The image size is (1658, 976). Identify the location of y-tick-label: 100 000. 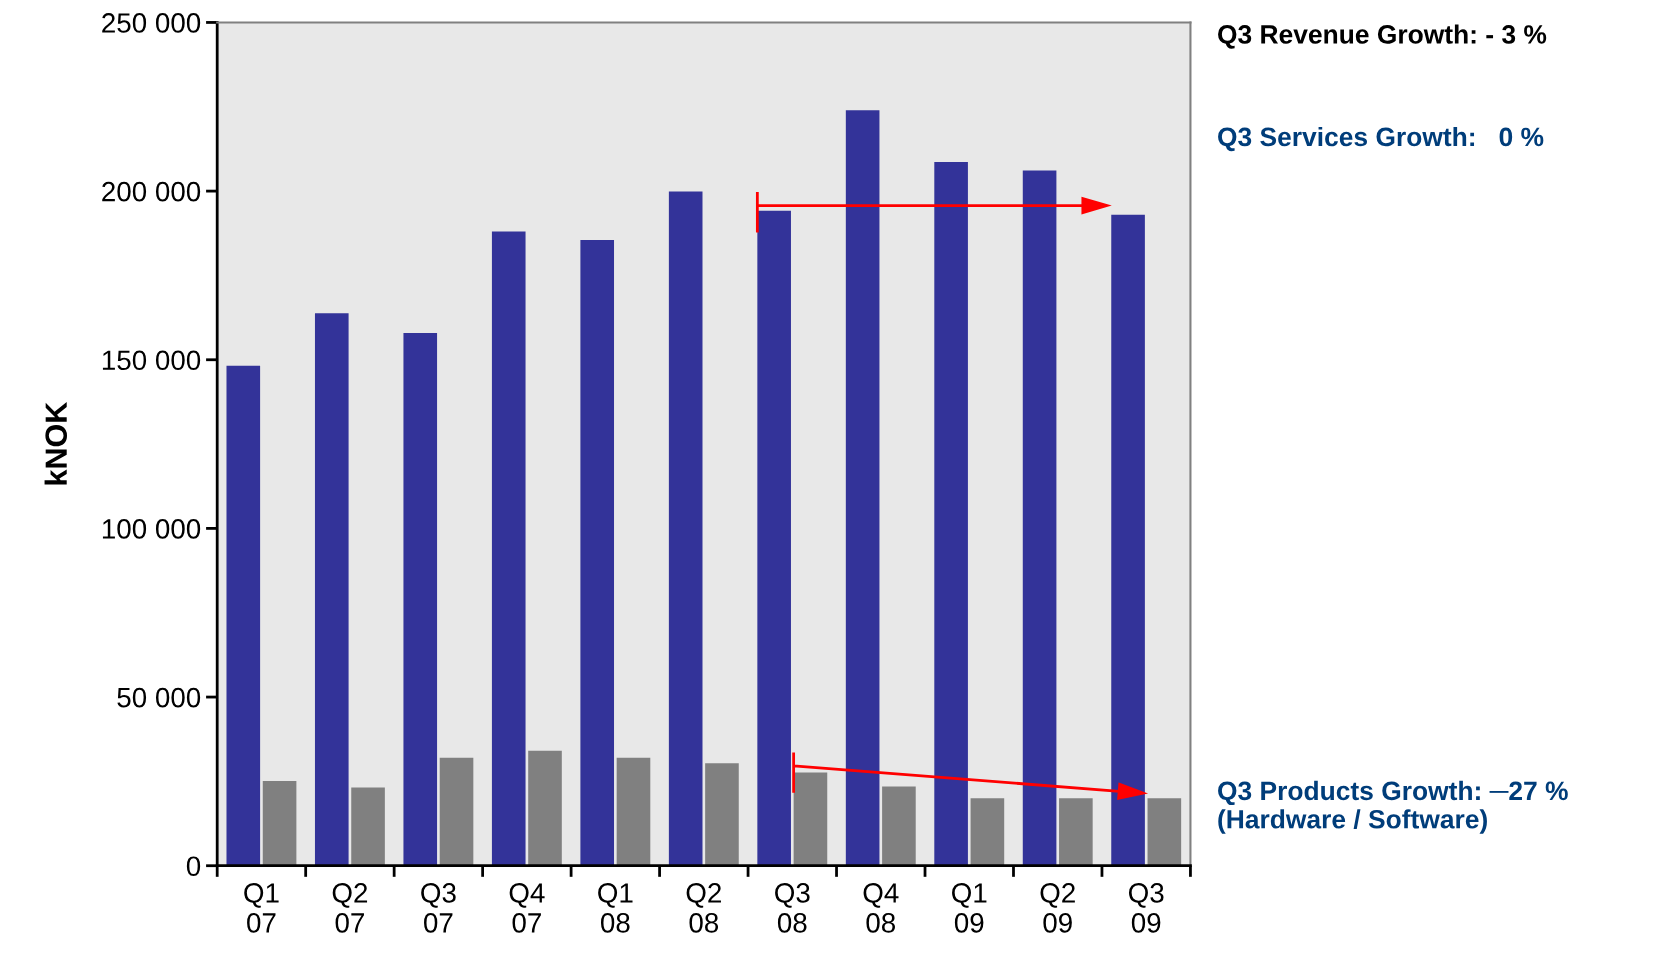
(151, 529).